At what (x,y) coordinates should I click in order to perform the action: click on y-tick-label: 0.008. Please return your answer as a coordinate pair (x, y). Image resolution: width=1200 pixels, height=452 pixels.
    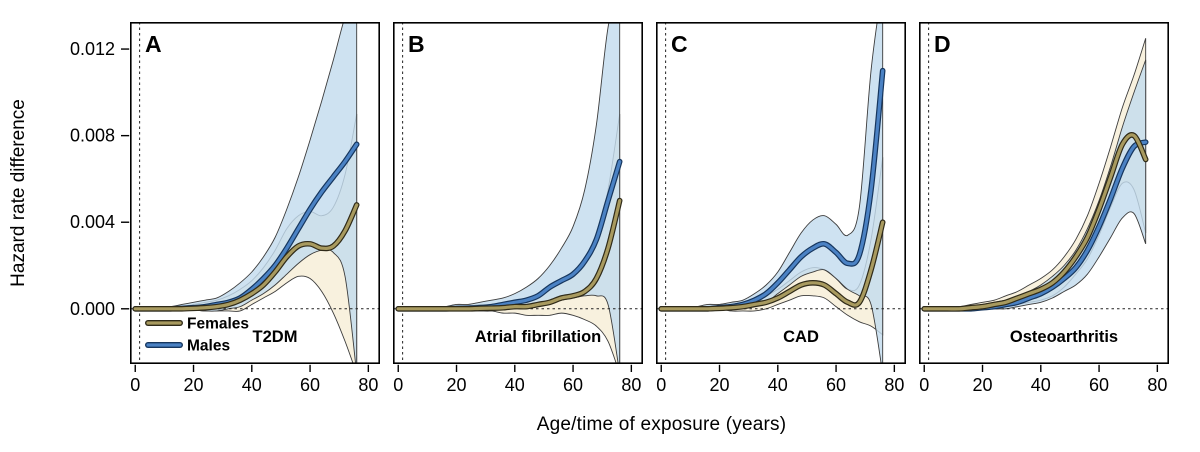
    Looking at the image, I should click on (92, 136).